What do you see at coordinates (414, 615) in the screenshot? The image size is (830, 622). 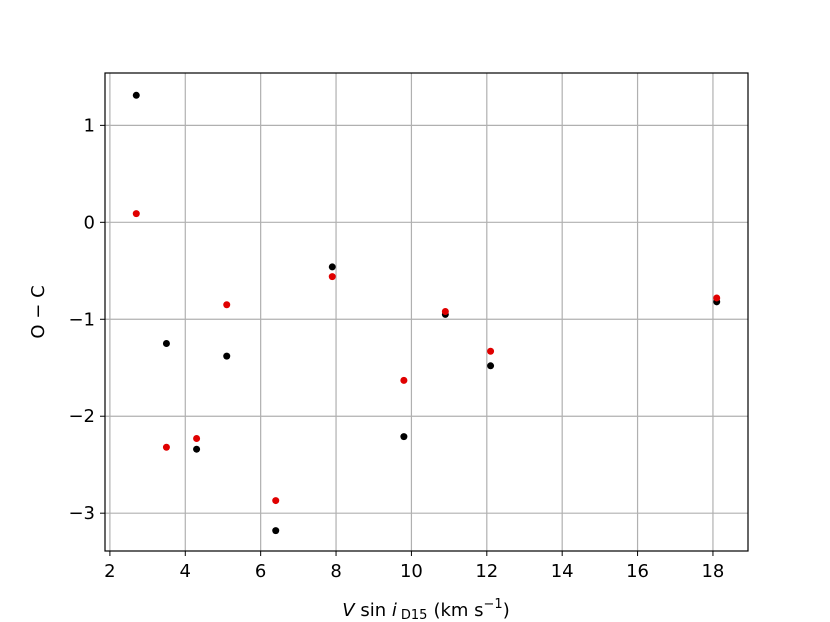 I see `x-label-part: D15` at bounding box center [414, 615].